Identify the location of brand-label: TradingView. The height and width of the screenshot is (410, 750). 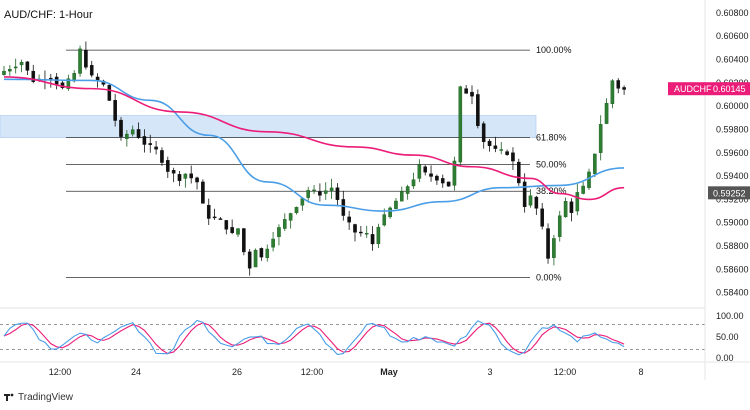
(46, 397).